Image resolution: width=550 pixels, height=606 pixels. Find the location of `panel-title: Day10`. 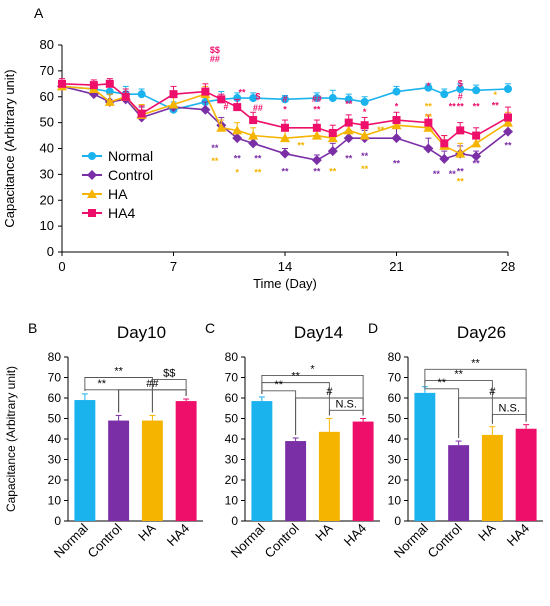

panel-title: Day10 is located at coordinates (141, 332).